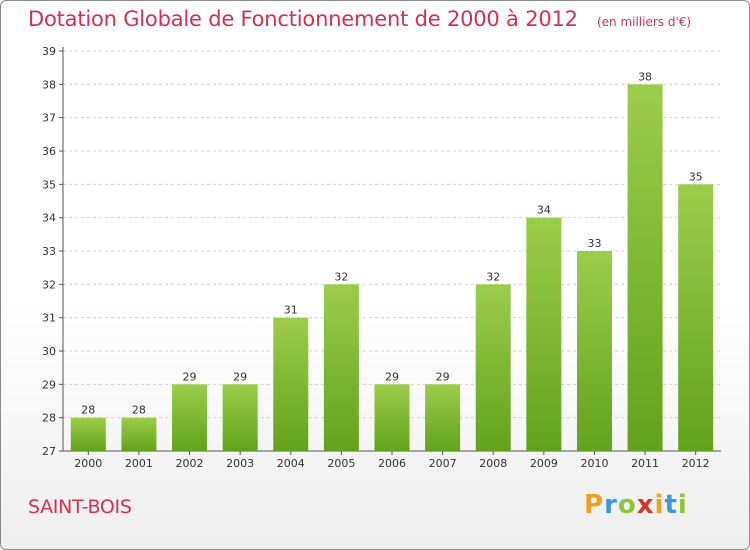 The height and width of the screenshot is (550, 750). I want to click on y-tick-label: 29, so click(49, 384).